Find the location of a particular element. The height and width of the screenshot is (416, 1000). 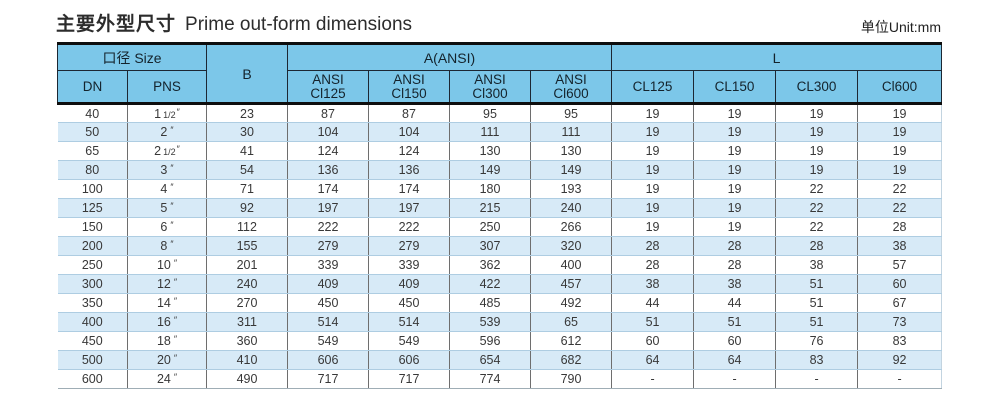

table-row: 200 8 ″ 155 279 279 307 320 28 28 28 38 is located at coordinates (500, 246).